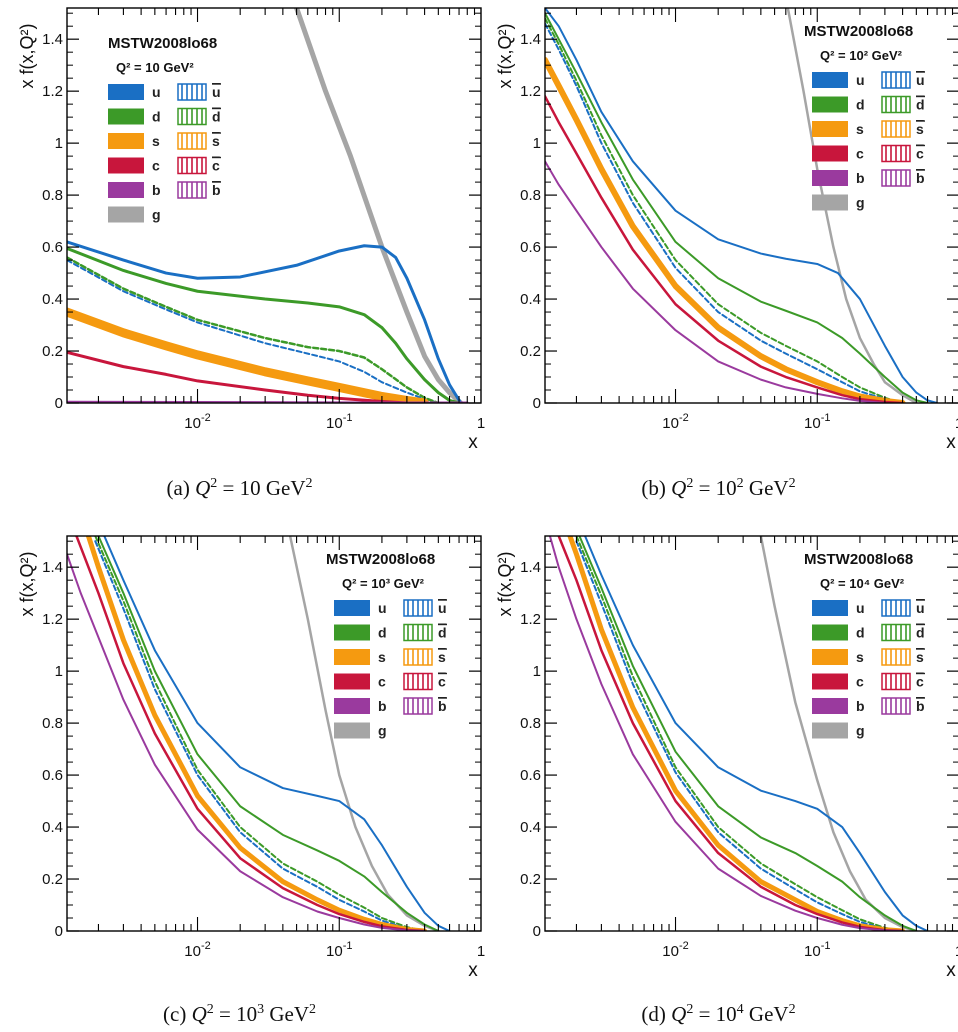 This screenshot has height=1032, width=958. I want to click on y-tick-label: 0.4, so click(52, 827).